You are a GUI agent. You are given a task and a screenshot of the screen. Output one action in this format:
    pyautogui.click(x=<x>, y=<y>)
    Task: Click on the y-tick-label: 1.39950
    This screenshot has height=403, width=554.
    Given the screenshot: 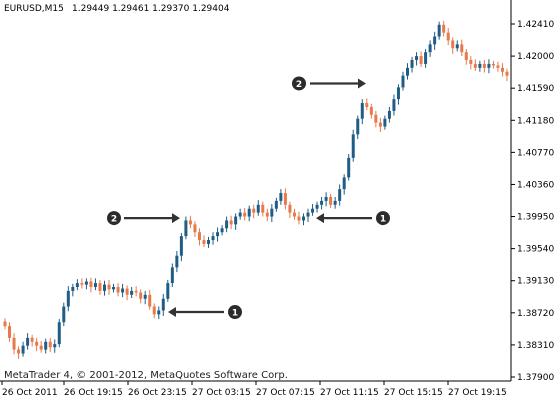 What is the action you would take?
    pyautogui.click(x=535, y=218)
    